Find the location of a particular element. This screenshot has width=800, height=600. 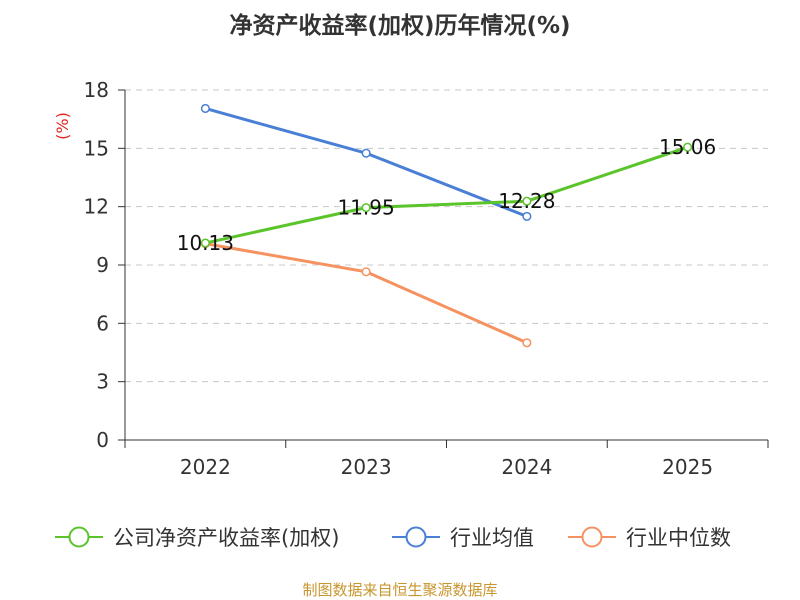

legend-label: 行业均值 is located at coordinates (492, 538).